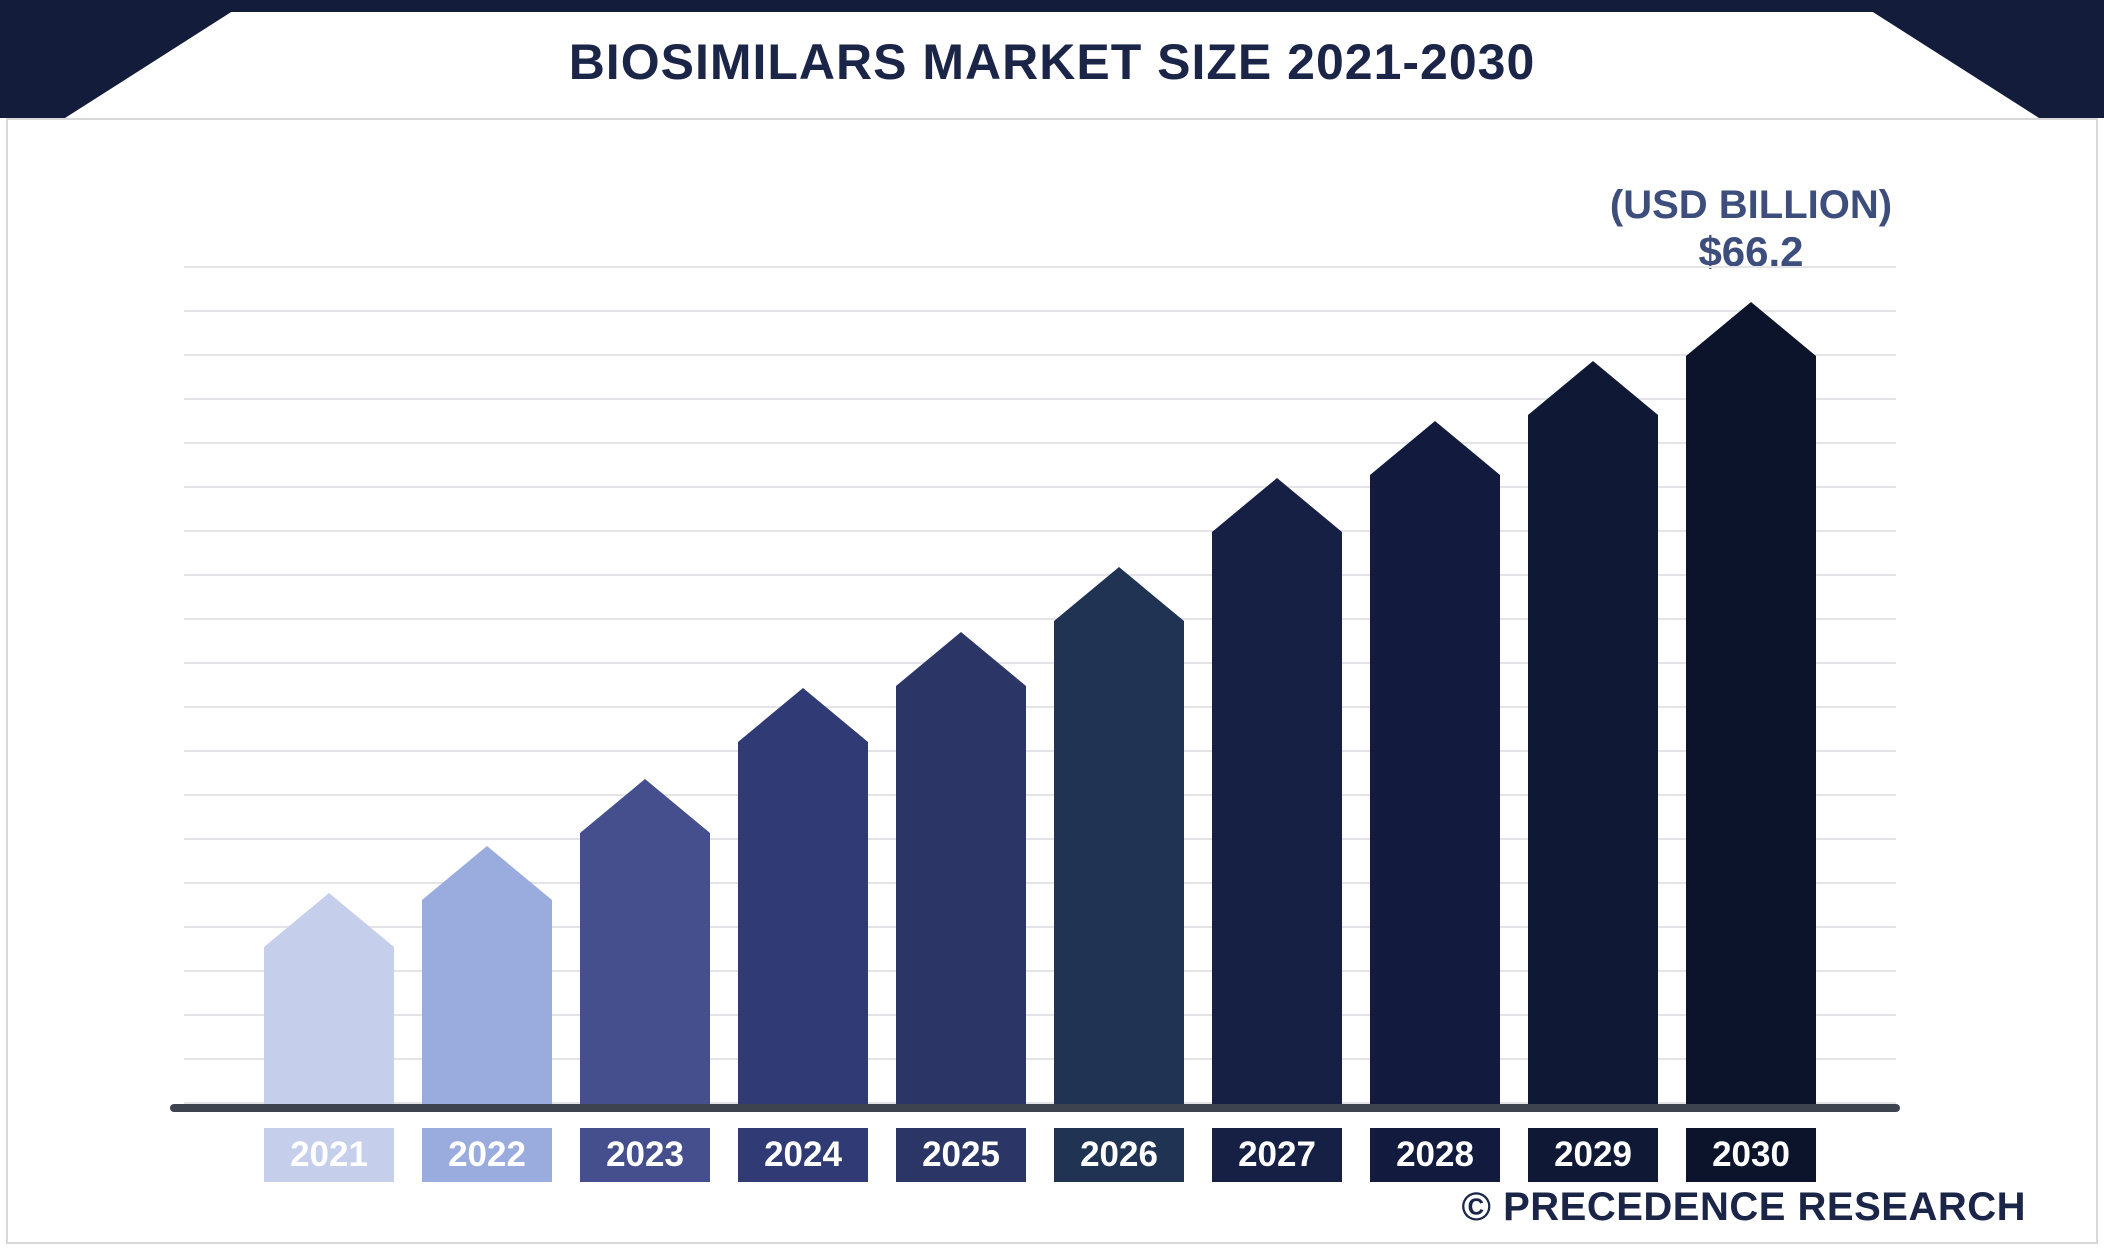 The image size is (2104, 1250). Describe the element at coordinates (1743, 1207) in the screenshot. I see `watermark: © PRECEDENCE RESEARCH` at that location.